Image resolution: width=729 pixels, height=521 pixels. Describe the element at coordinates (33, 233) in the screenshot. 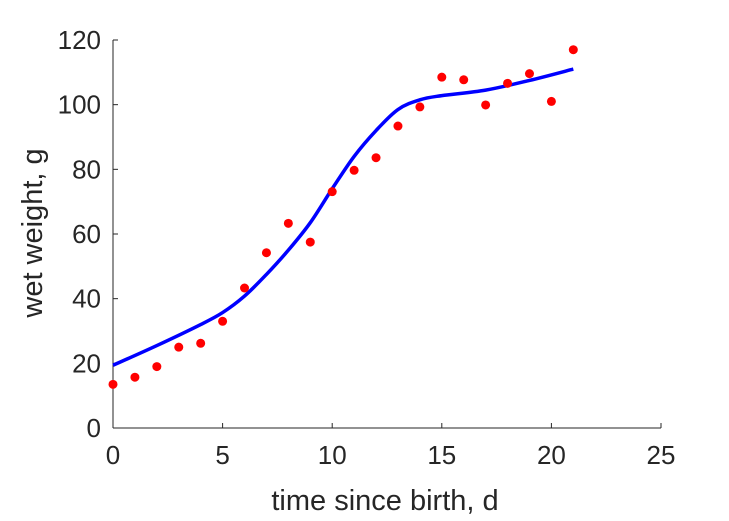

I see `y-axis-title: wet weight, g` at that location.